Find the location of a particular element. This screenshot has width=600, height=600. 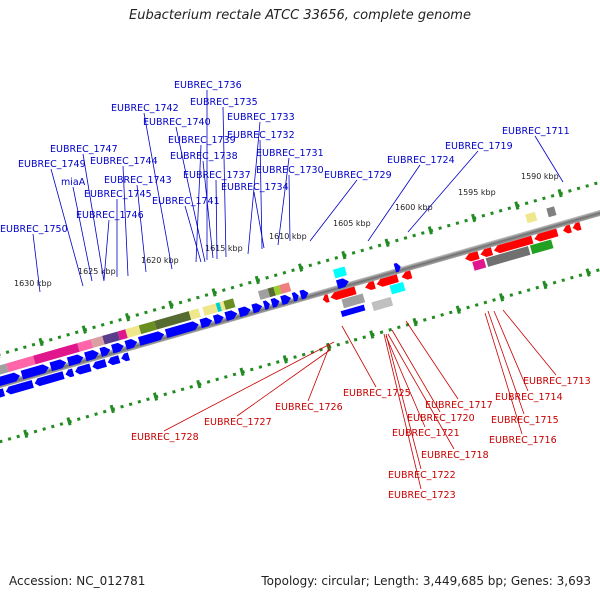

forward-gene-label: EUBREC_1746 is located at coordinates (110, 215).